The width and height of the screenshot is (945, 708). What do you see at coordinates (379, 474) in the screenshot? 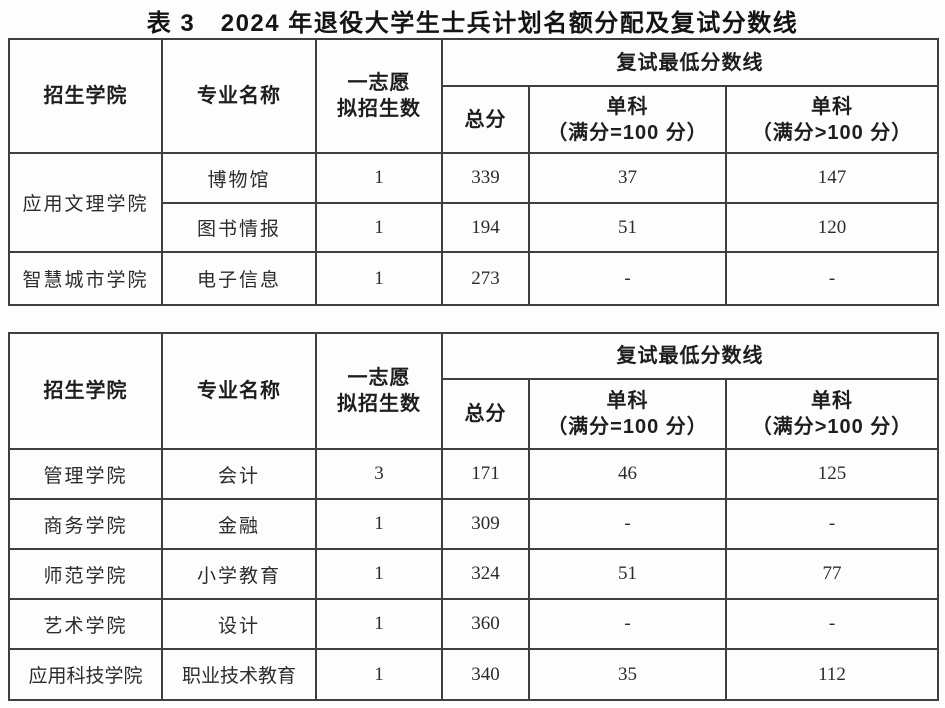
I see `cell-quota: 3` at bounding box center [379, 474].